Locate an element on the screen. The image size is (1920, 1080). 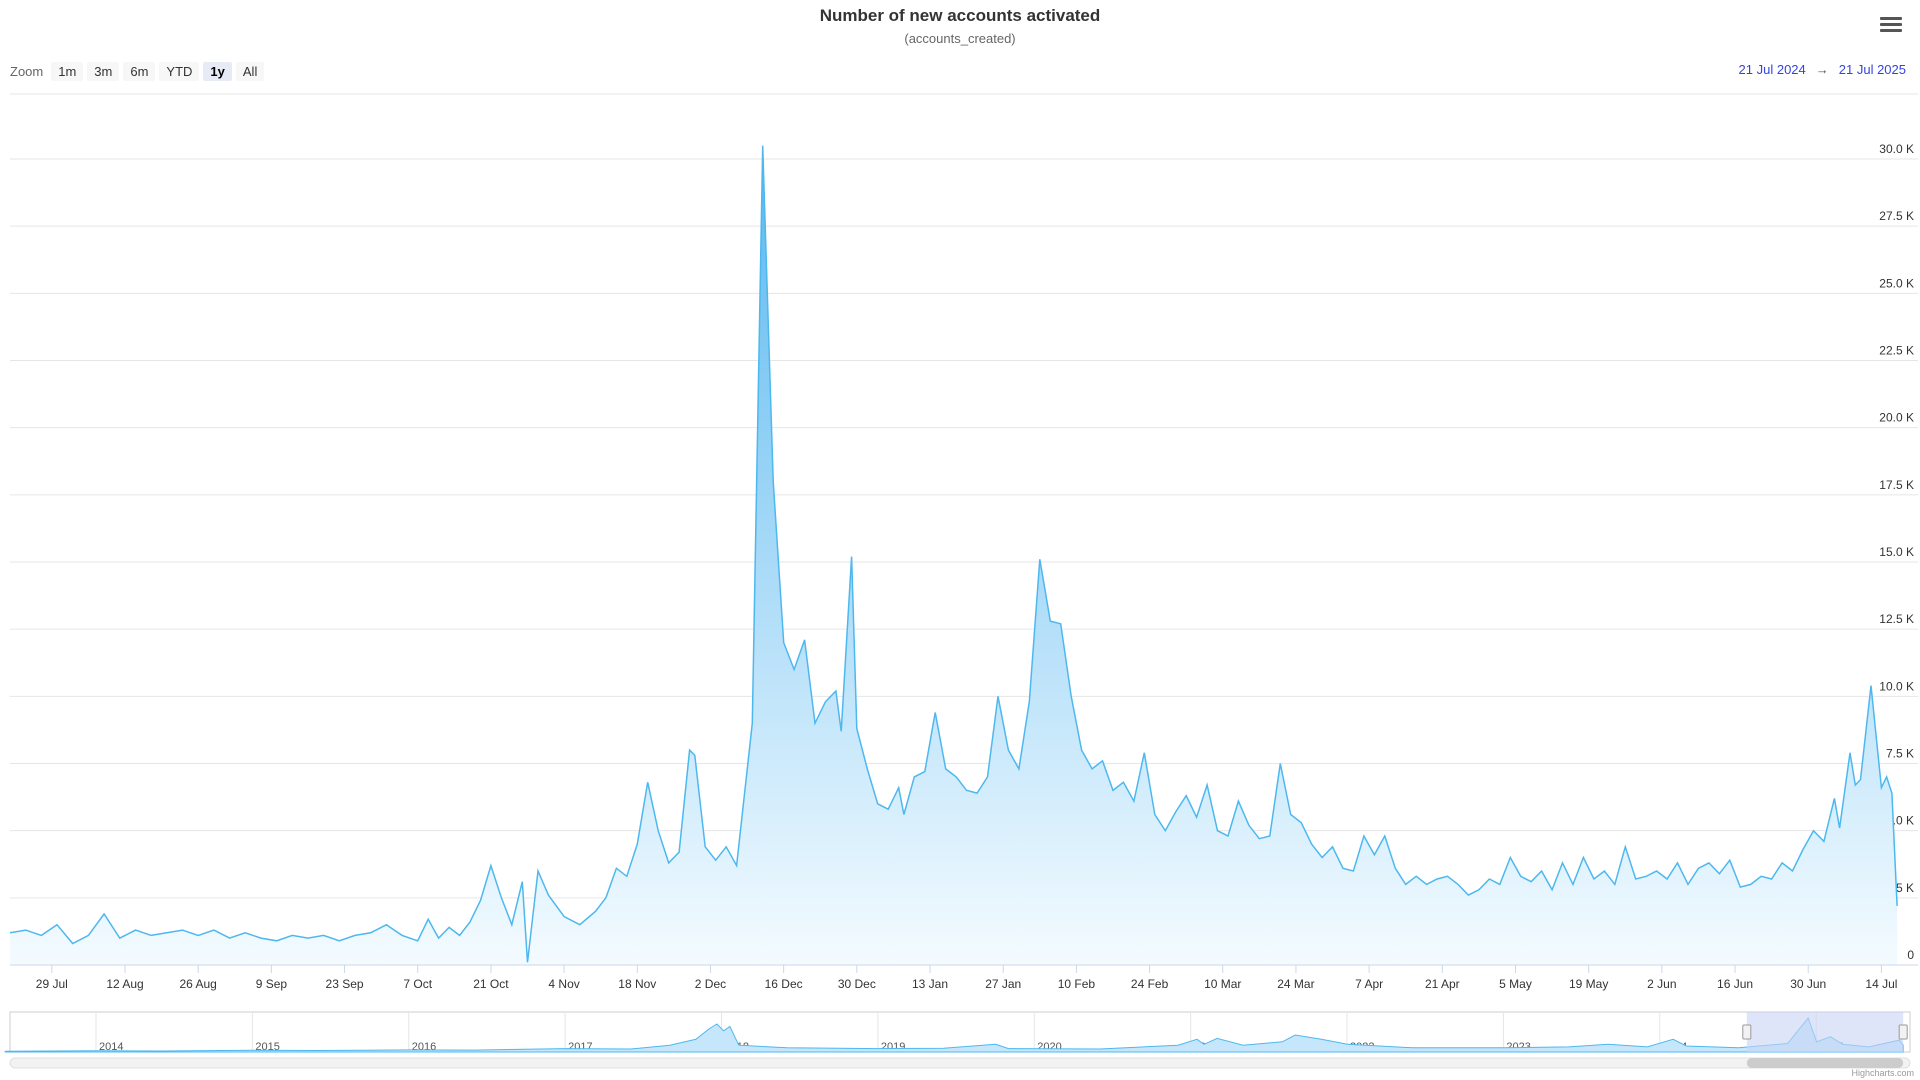
zoom-label: Zoom is located at coordinates (27, 71).